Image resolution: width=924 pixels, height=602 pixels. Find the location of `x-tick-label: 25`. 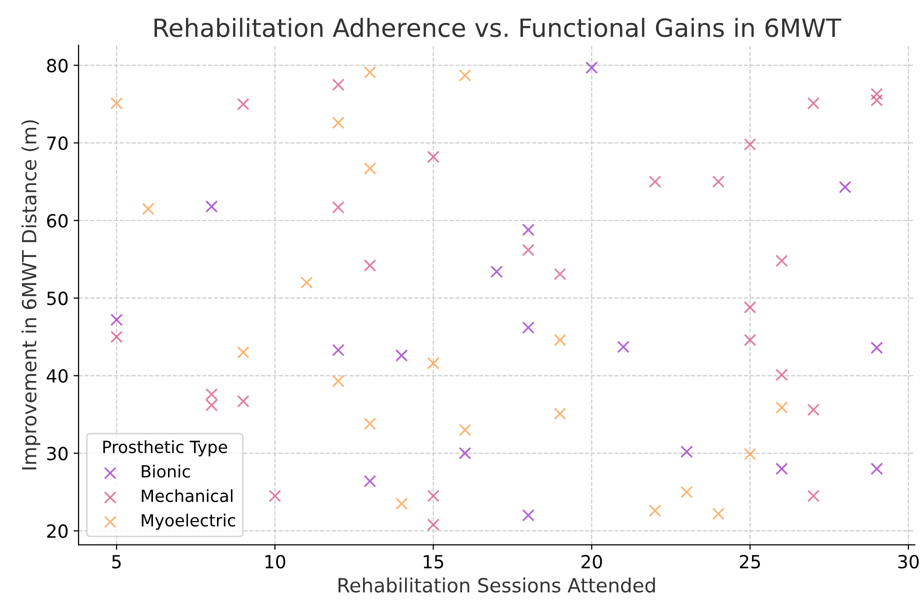

x-tick-label: 25 is located at coordinates (750, 561).